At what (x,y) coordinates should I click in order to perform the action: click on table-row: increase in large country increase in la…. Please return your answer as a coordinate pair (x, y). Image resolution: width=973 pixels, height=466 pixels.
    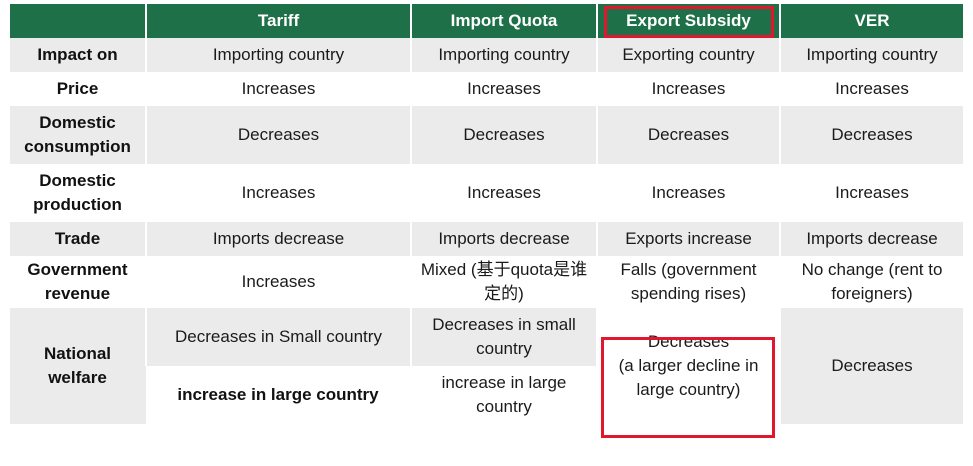
    Looking at the image, I should click on (486, 395).